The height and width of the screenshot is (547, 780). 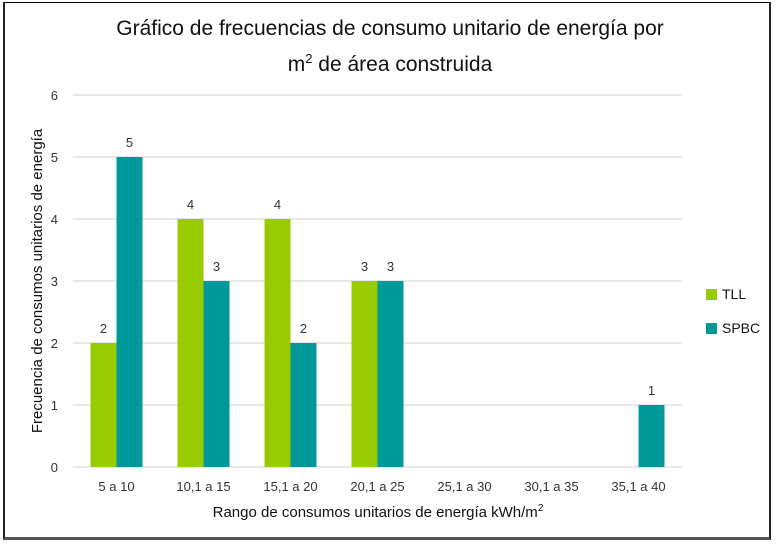 I want to click on legend-item-spbc: SPBC, so click(x=733, y=328).